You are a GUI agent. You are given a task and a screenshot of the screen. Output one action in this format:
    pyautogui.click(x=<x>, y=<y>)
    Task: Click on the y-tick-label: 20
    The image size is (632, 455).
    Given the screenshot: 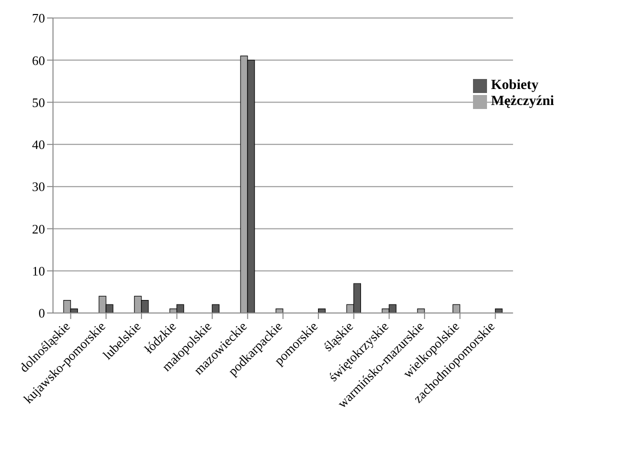 What is the action you would take?
    pyautogui.click(x=38, y=228)
    